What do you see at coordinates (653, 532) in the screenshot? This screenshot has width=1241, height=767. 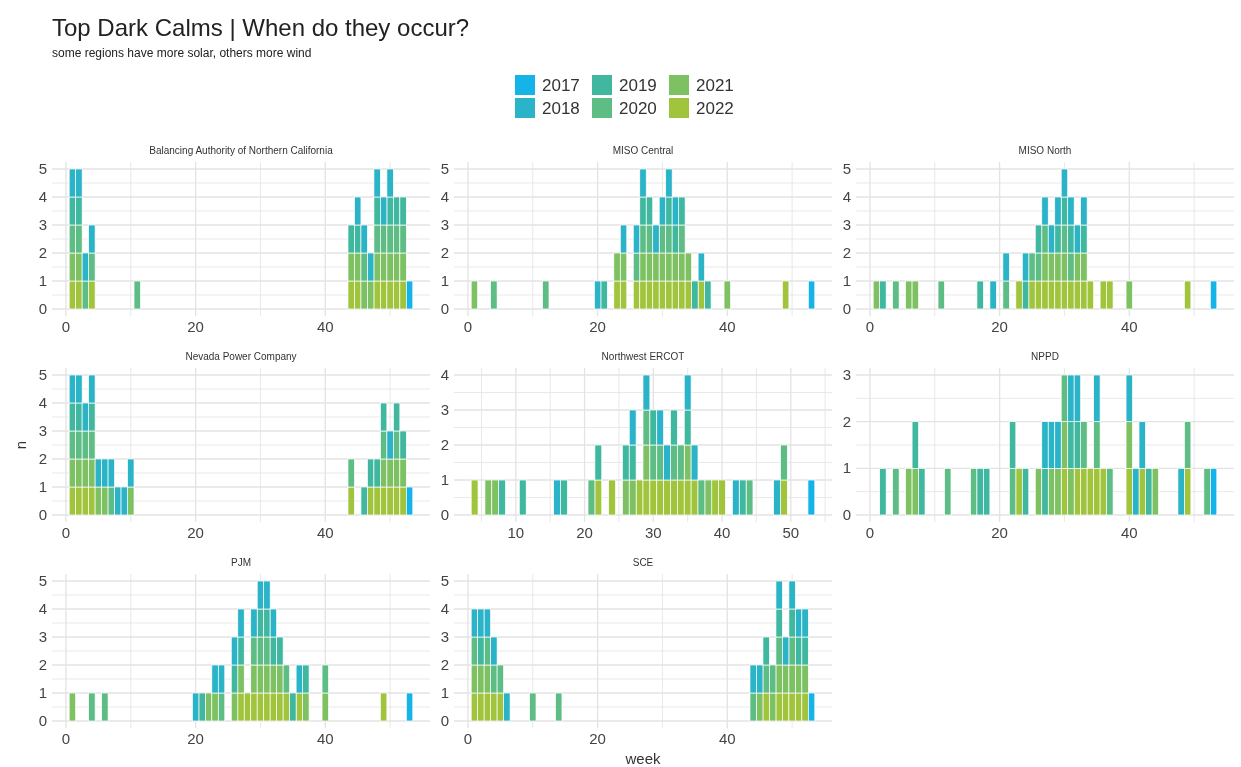 I see `x-tick-label: 30` at bounding box center [653, 532].